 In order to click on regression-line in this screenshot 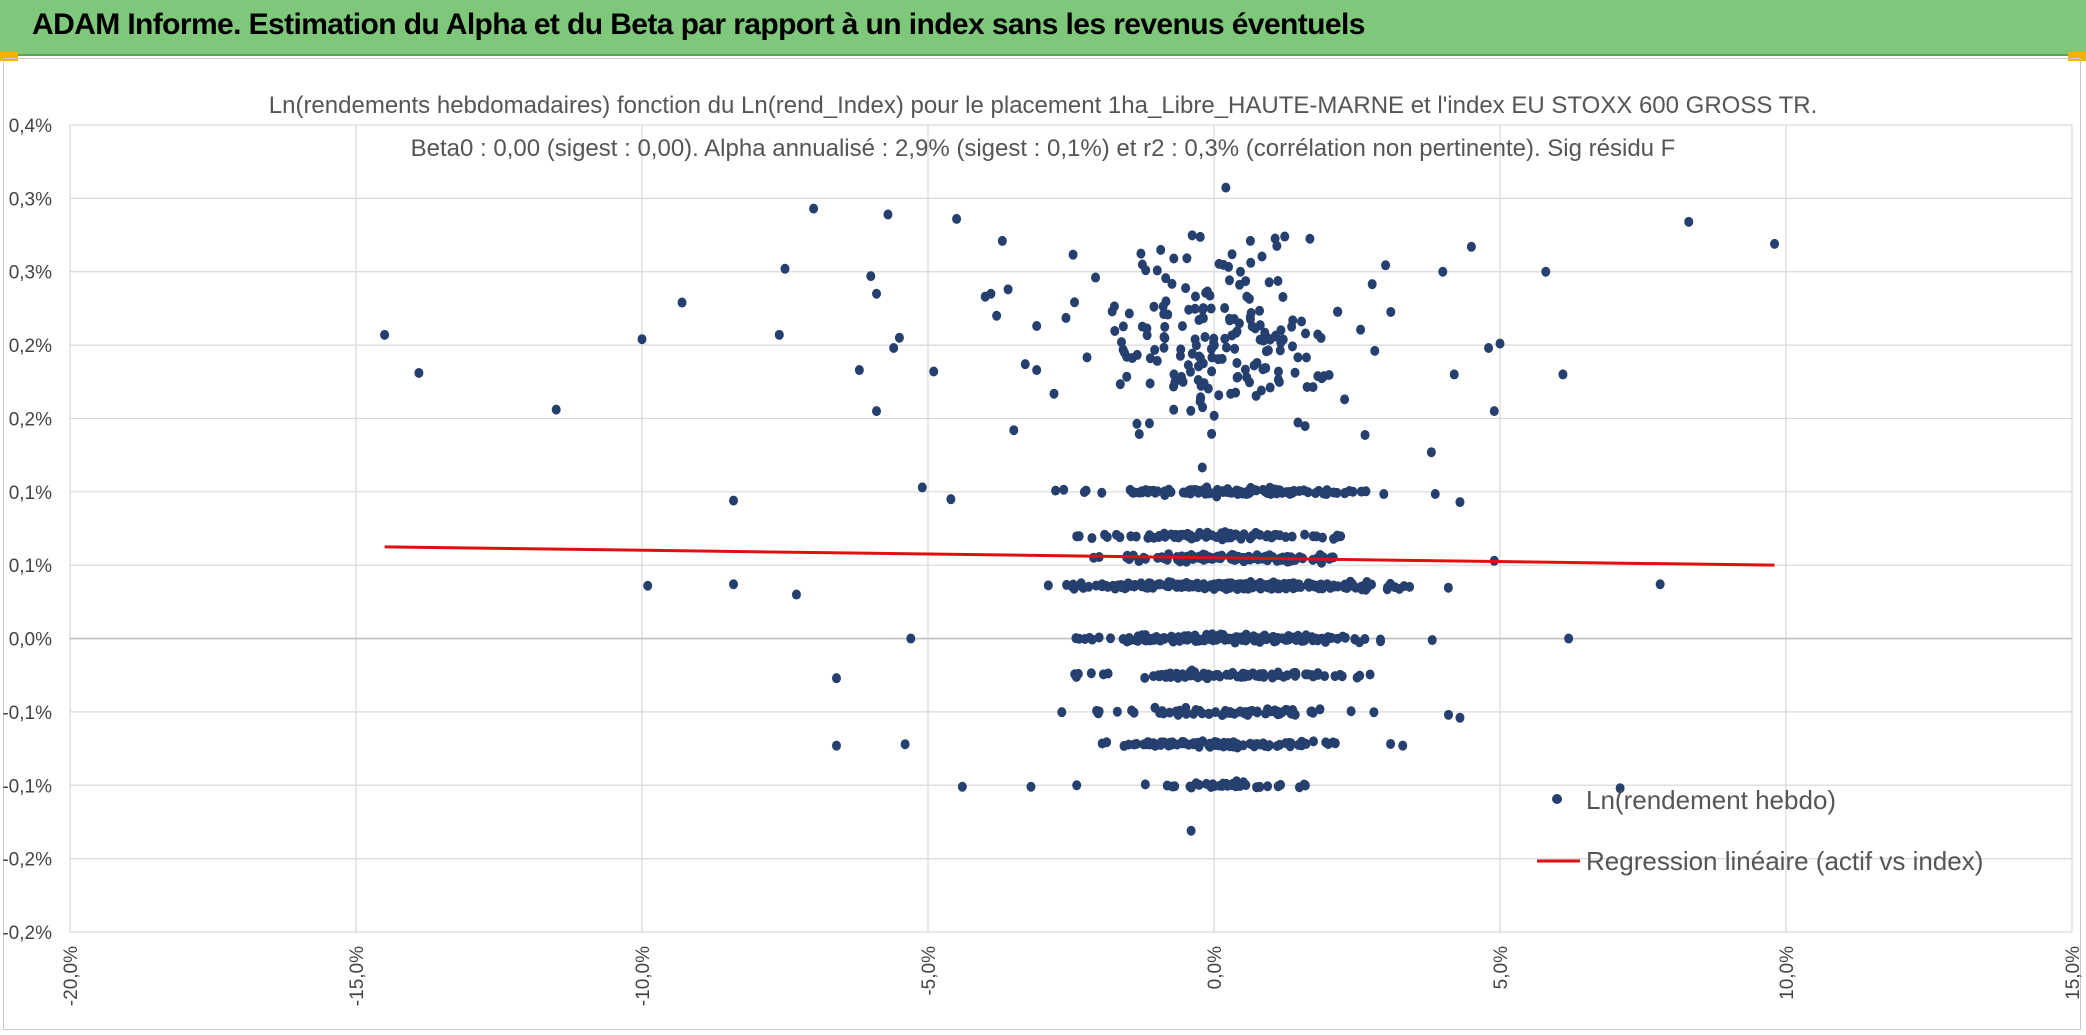, I will do `click(1079, 556)`.